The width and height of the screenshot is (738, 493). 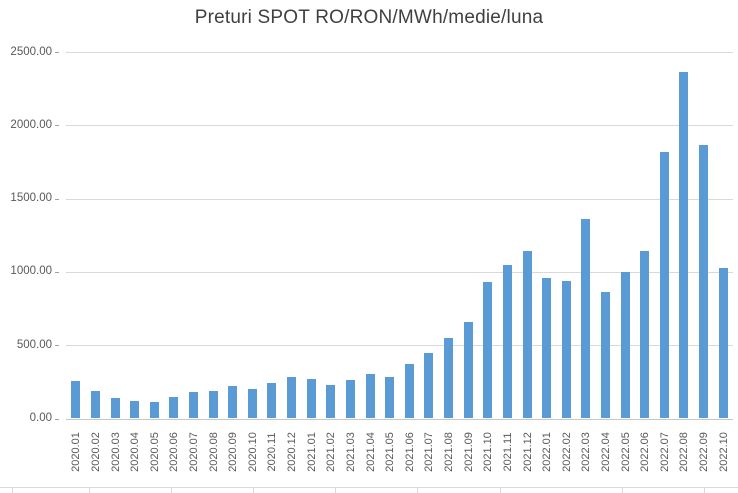 I want to click on chart-bar-2022.05, so click(x=625, y=345).